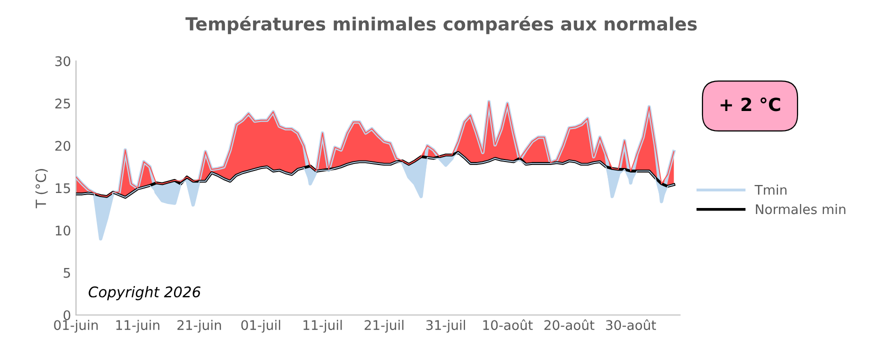  What do you see at coordinates (446, 326) in the screenshot?
I see `x-tick-label: 31-juil` at bounding box center [446, 326].